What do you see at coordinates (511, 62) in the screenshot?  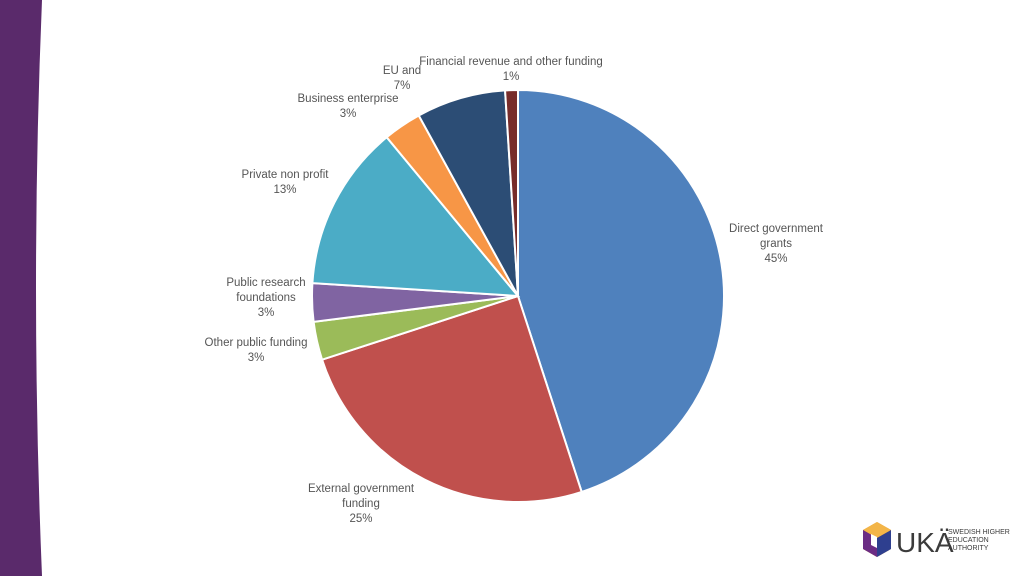 I see `slice-name-label: Financial revenue and other funding` at bounding box center [511, 62].